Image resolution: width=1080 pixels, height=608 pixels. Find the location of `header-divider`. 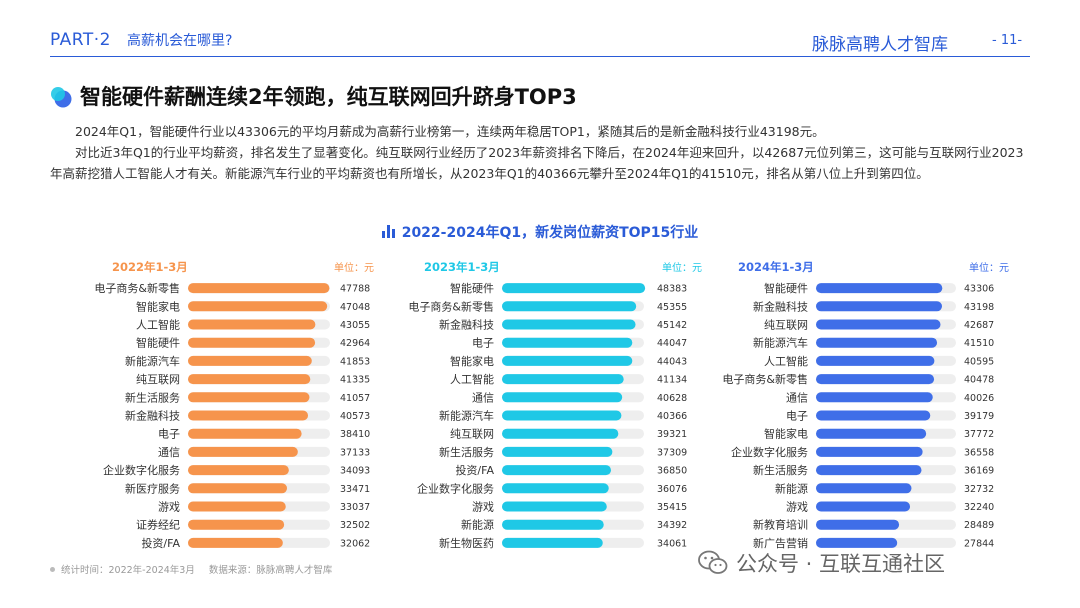

header-divider is located at coordinates (540, 56).